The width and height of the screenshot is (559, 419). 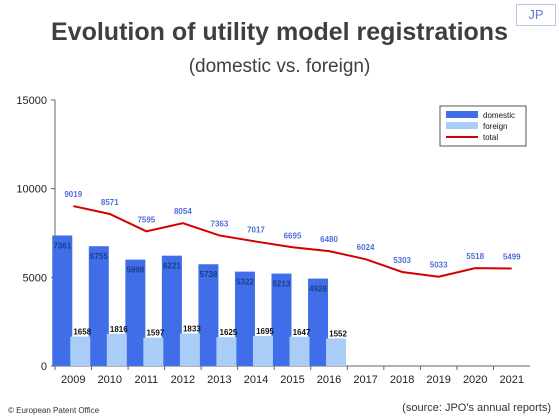 I want to click on data-label-domestic: 6221, so click(x=172, y=266).